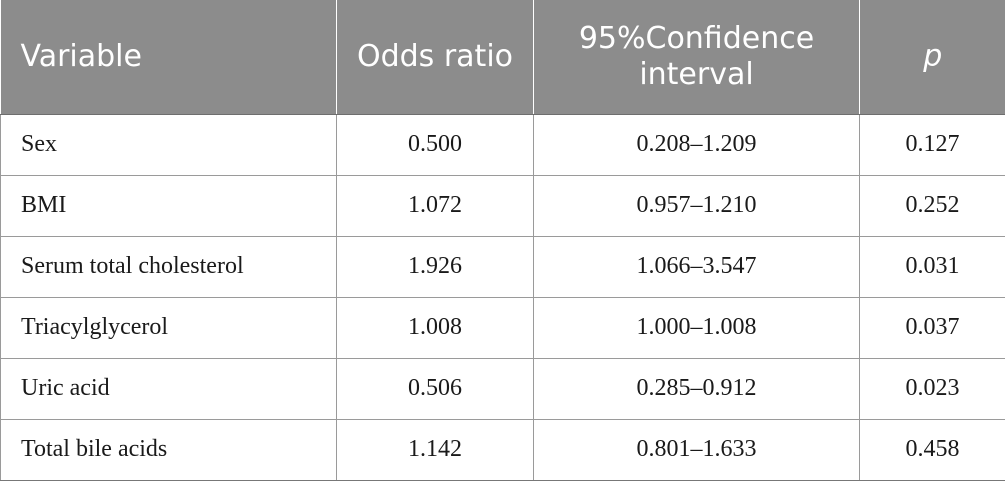  I want to click on cell-confidence-interval: 0.957–1.210, so click(696, 205).